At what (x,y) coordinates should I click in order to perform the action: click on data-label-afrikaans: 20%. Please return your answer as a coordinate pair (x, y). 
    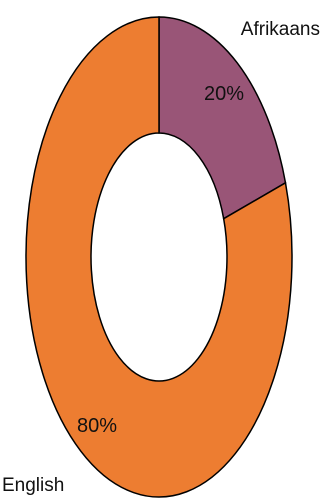
    Looking at the image, I should click on (224, 94).